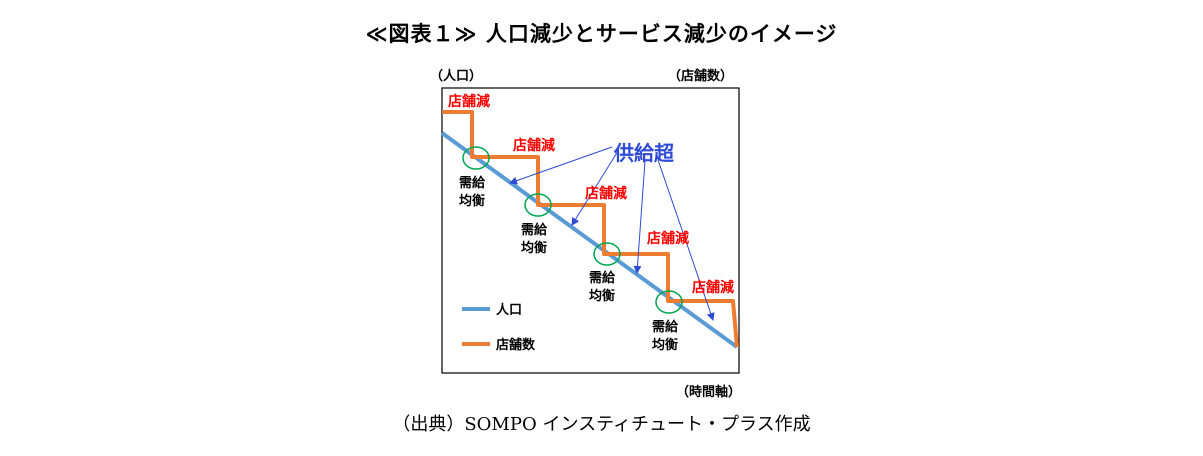 The width and height of the screenshot is (1203, 456). I want to click on legend-stores-label: 店舗数, so click(516, 345).